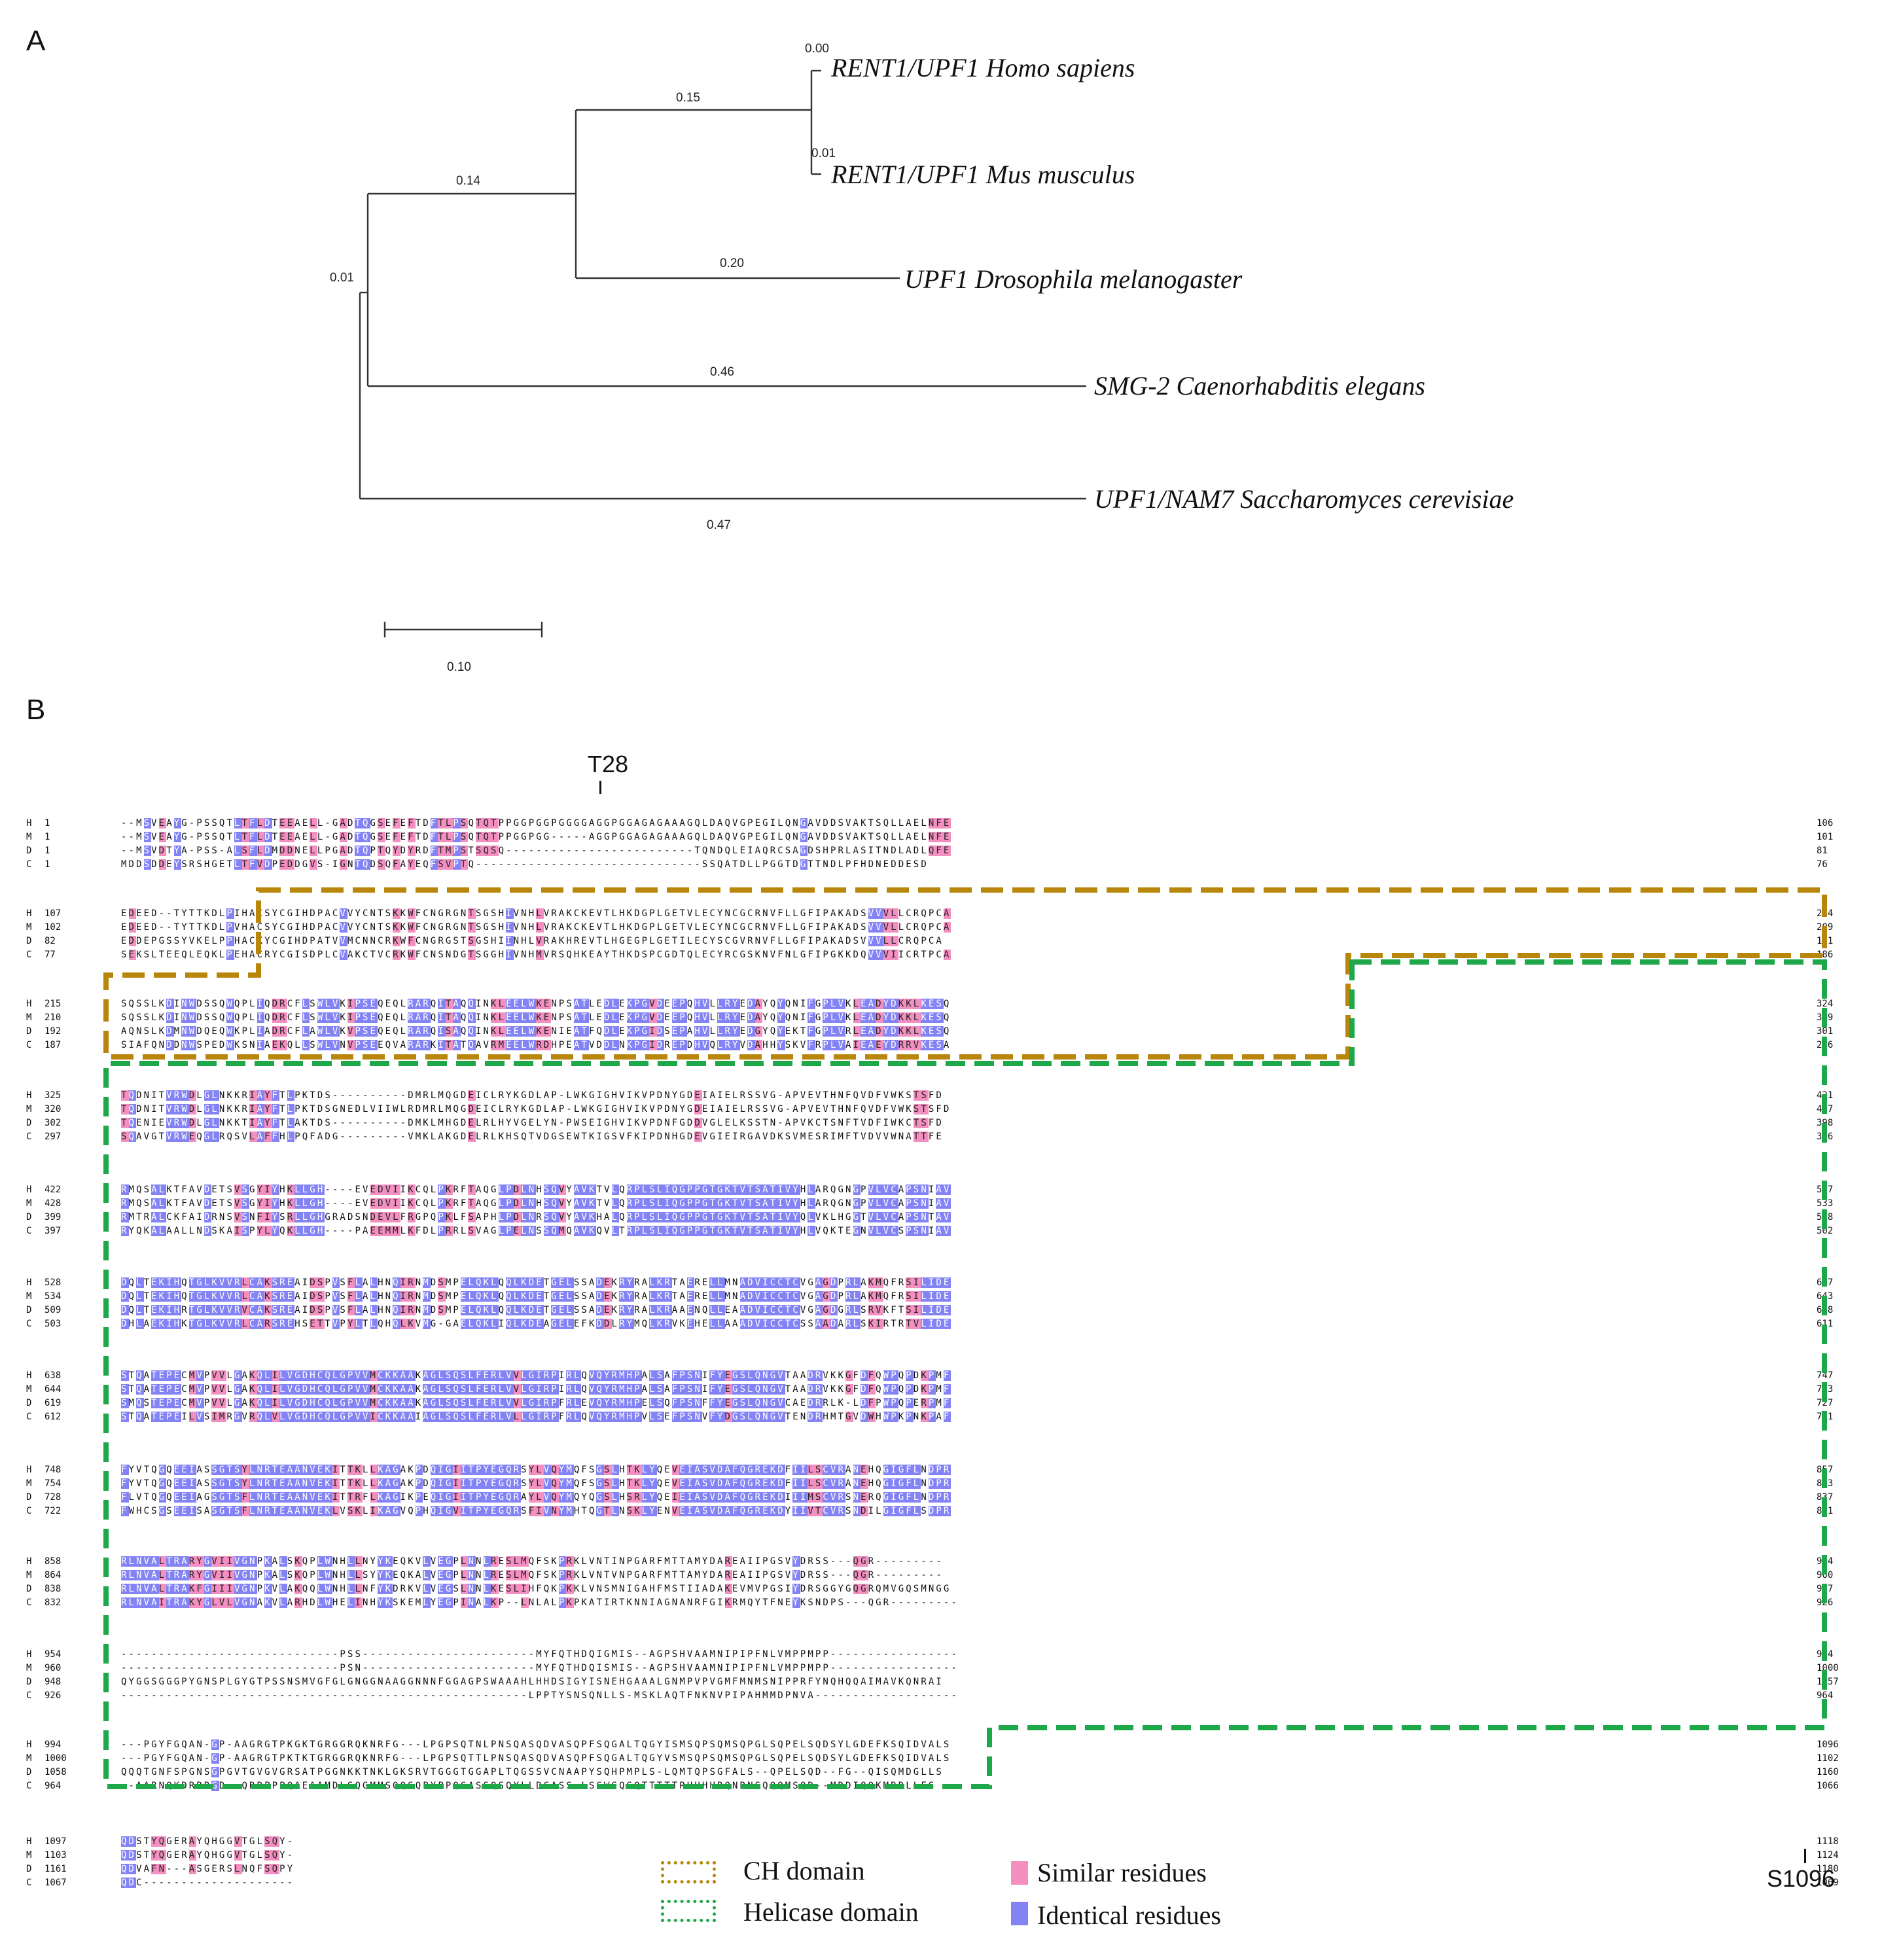 This screenshot has width=1882, height=1960. What do you see at coordinates (1825, 1375) in the screenshot?
I see `alignment-end-position: 747` at bounding box center [1825, 1375].